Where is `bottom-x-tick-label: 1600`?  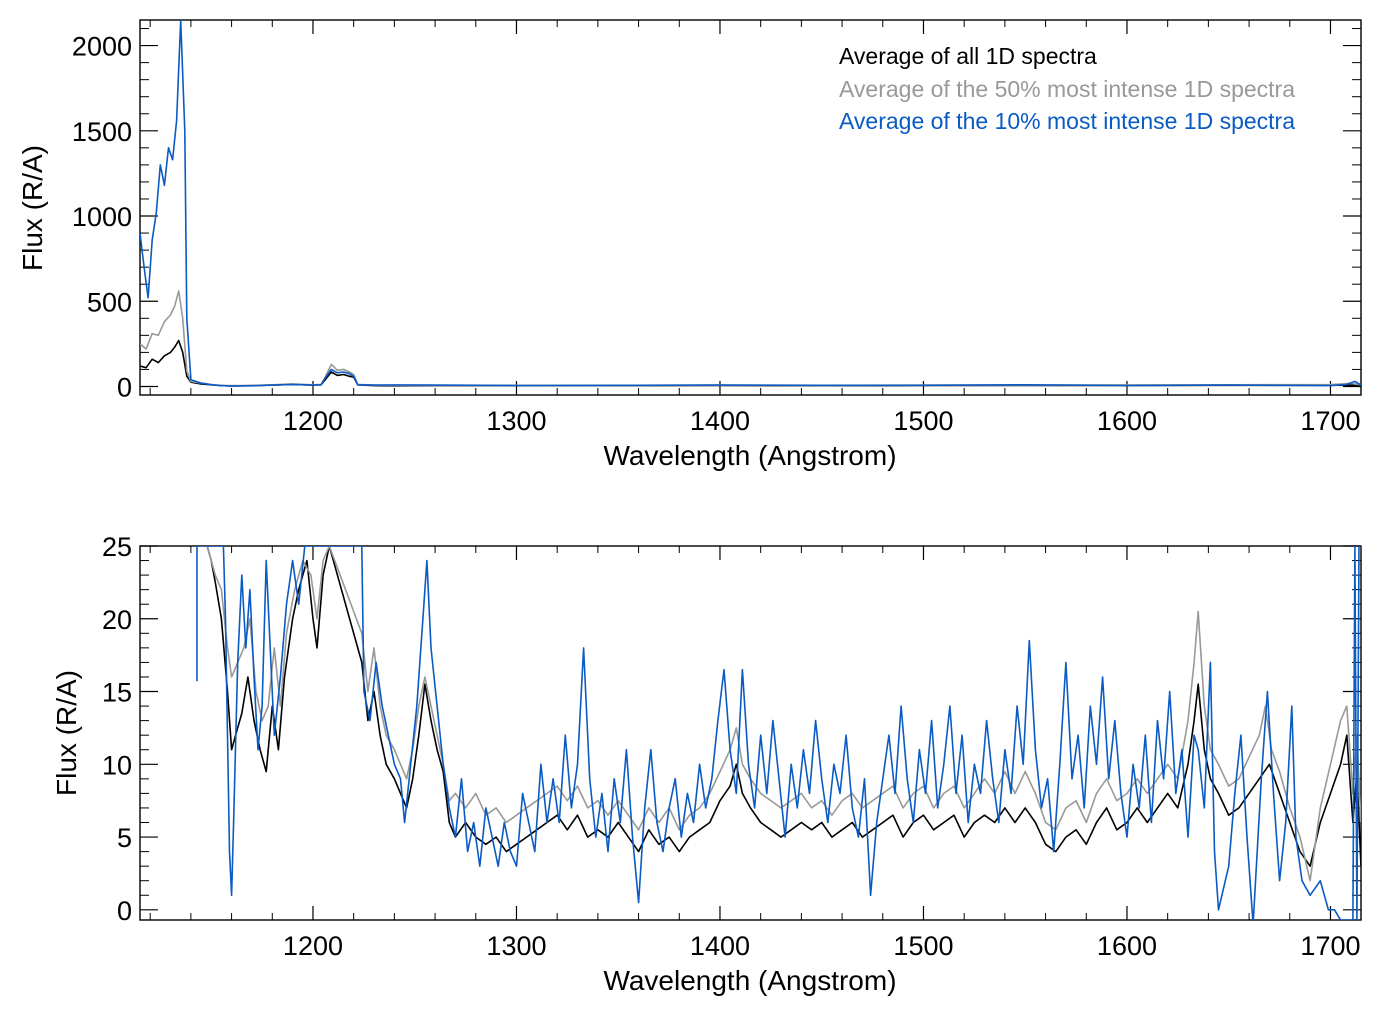 bottom-x-tick-label: 1600 is located at coordinates (1127, 946).